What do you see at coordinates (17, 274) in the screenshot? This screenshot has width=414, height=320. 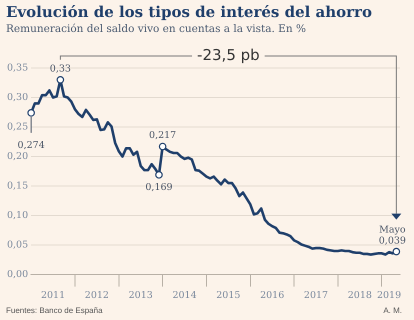 I see `y-tick-label: 0,00` at bounding box center [17, 274].